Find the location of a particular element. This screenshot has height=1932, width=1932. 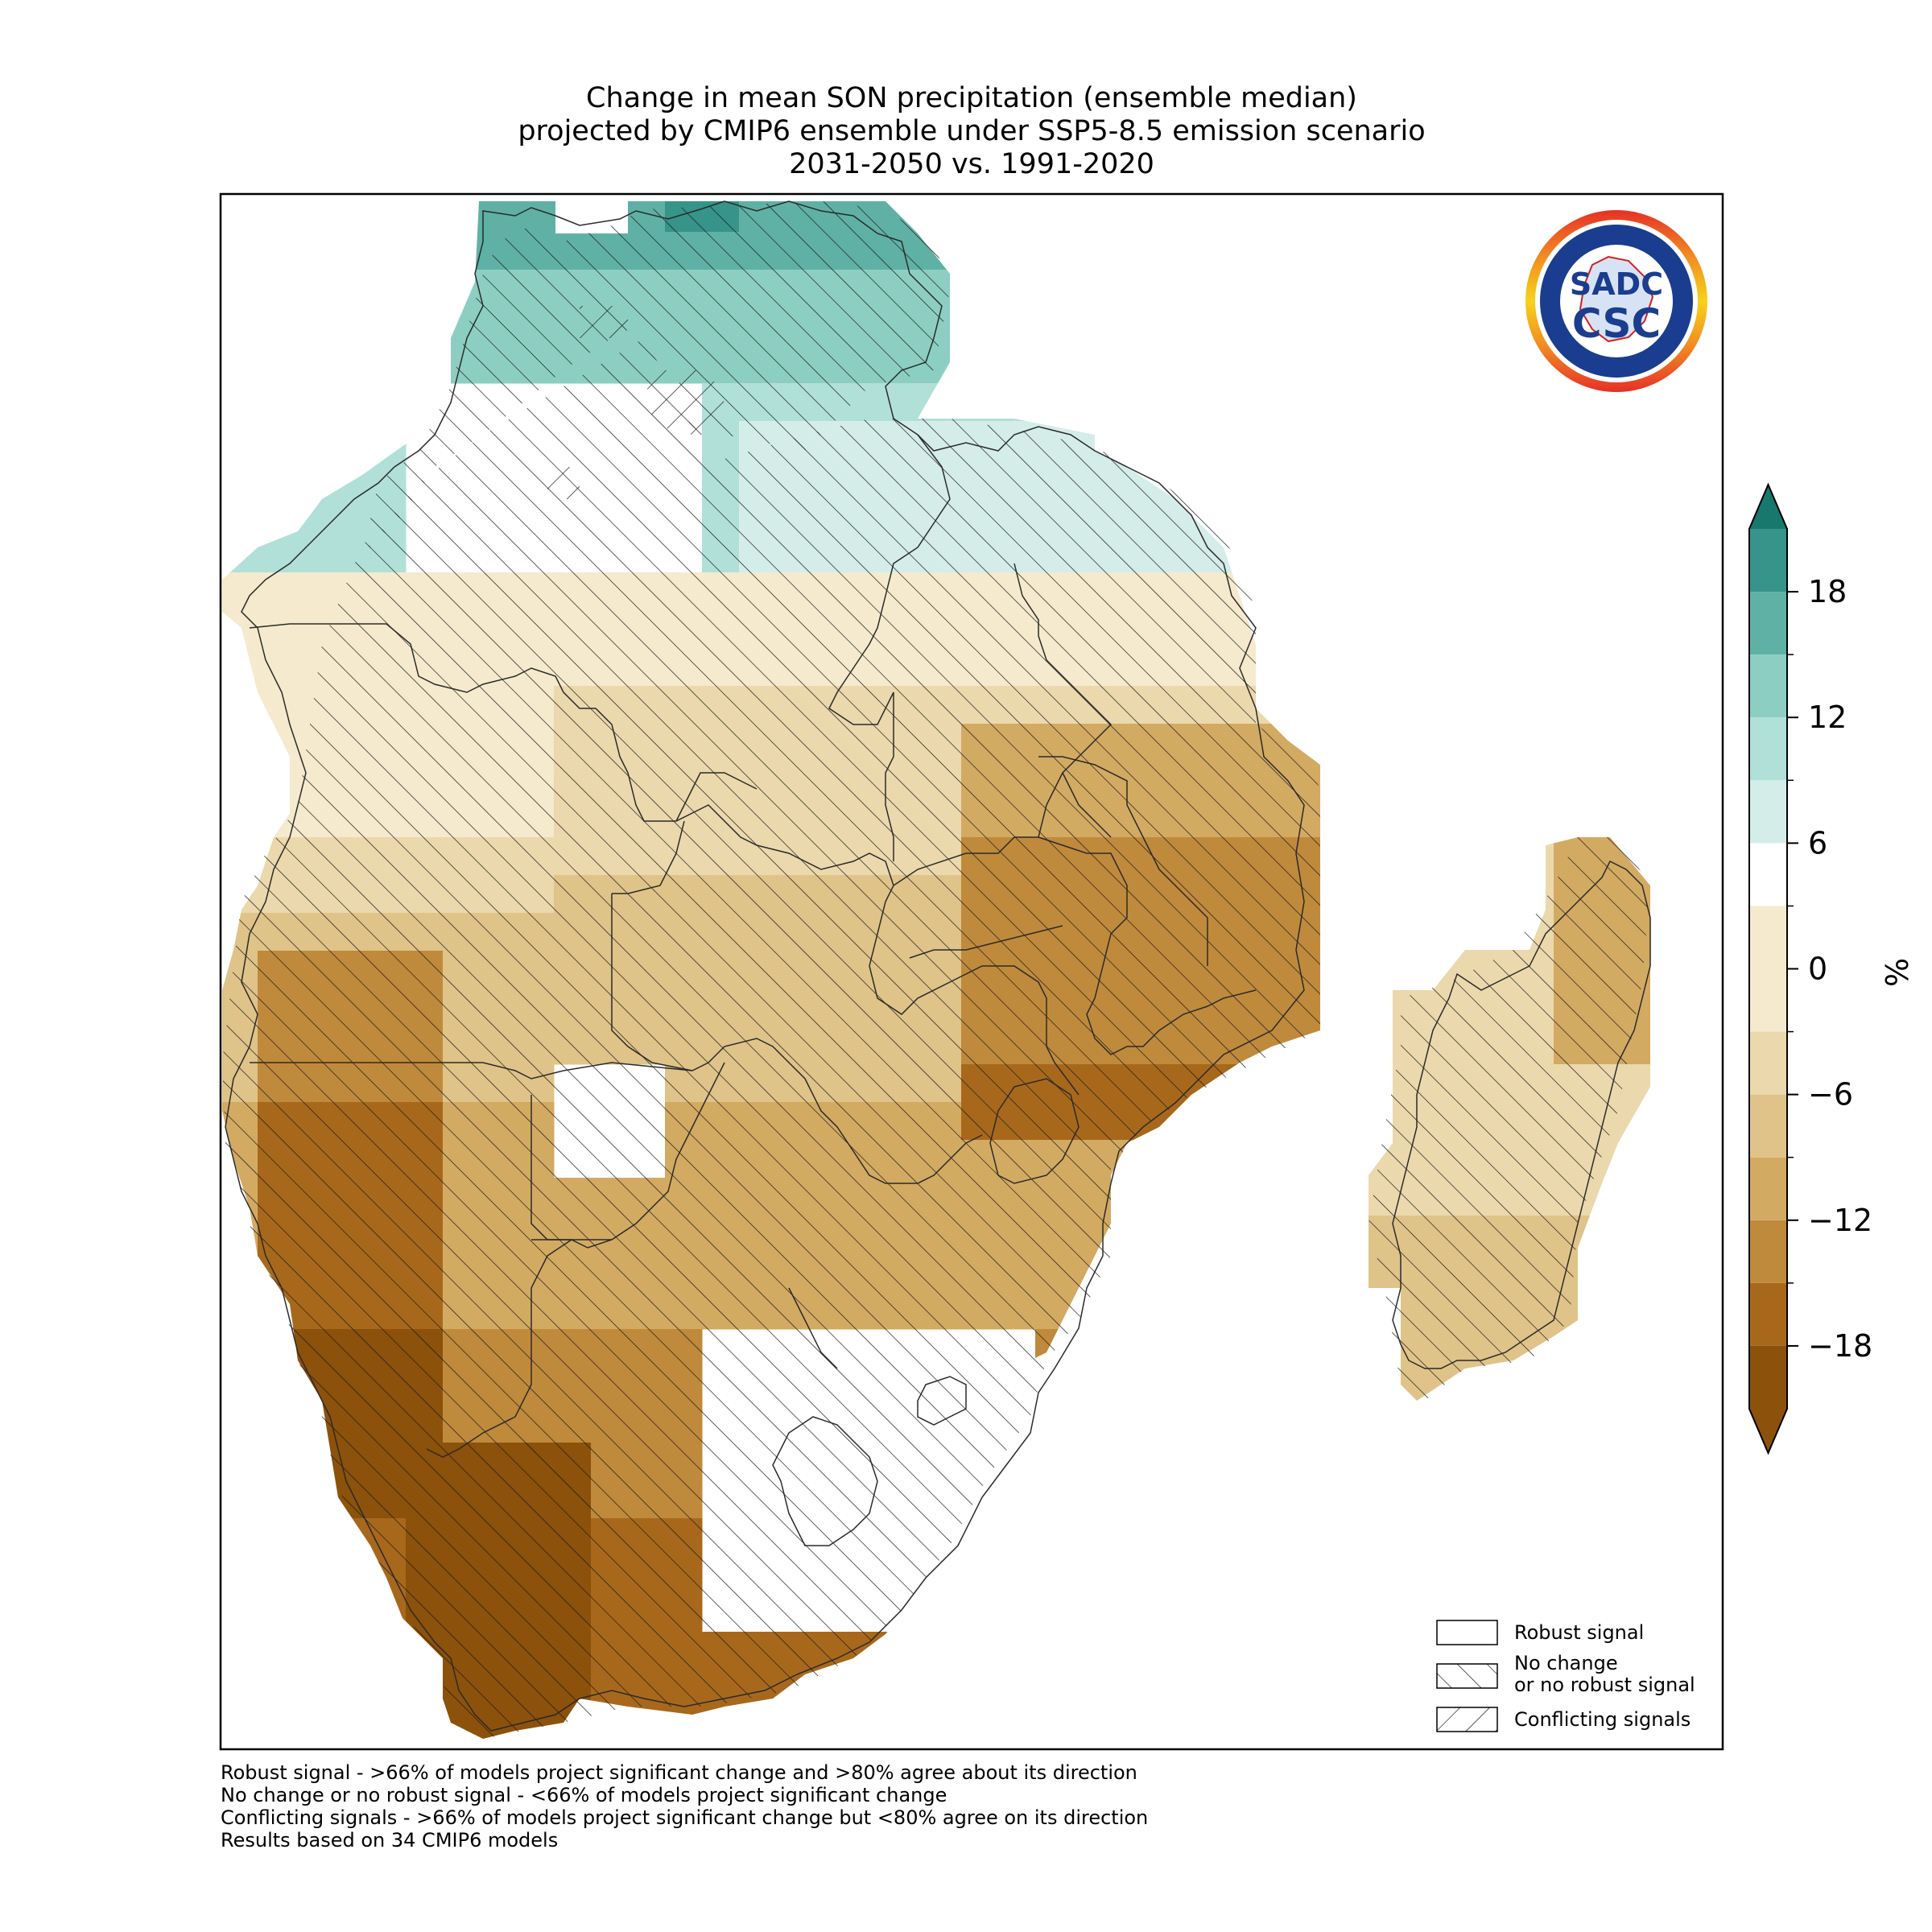

colorbar-label: % is located at coordinates (1897, 972).